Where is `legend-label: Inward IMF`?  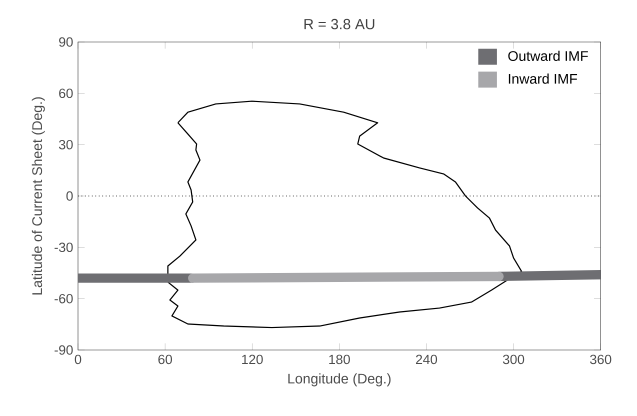
legend-label: Inward IMF is located at coordinates (543, 79).